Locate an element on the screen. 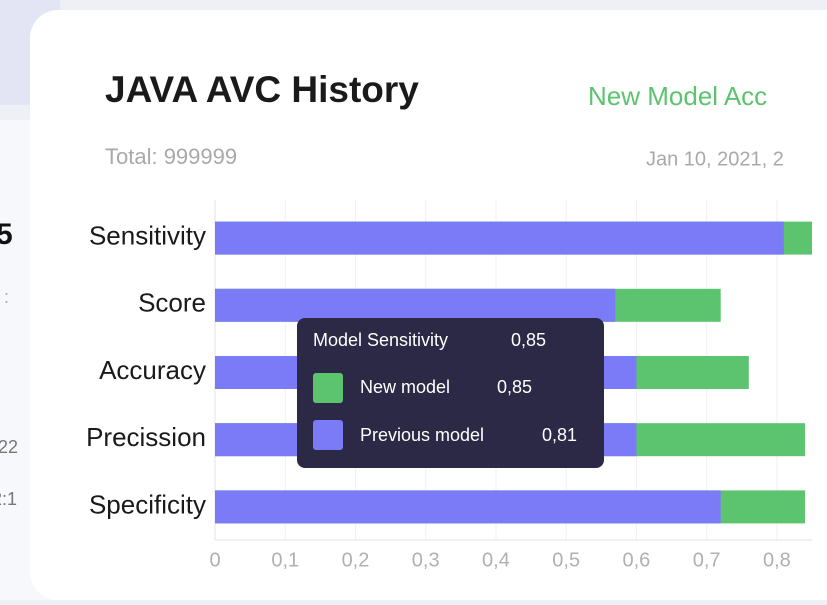  x-tick-label: 0,7 is located at coordinates (707, 560).